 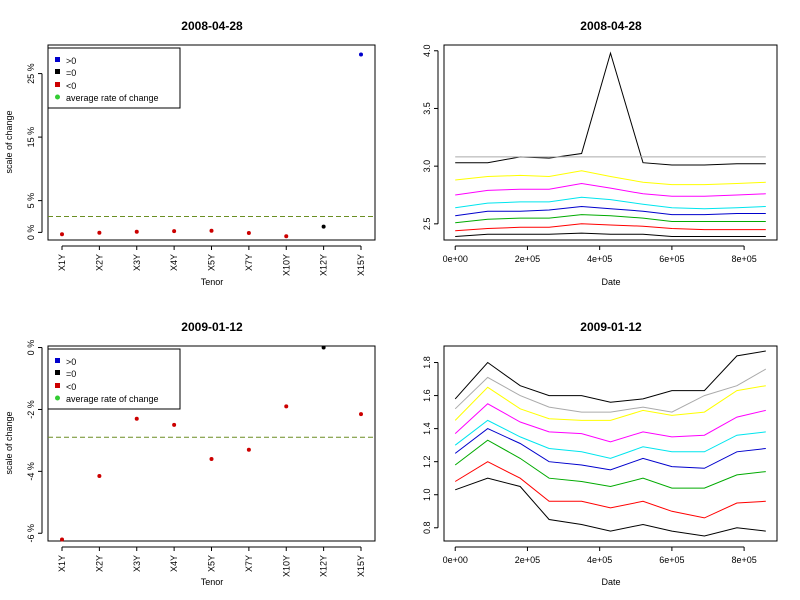 I want to click on chart-4-x-tick-label: 0e+00, so click(x=455, y=560).